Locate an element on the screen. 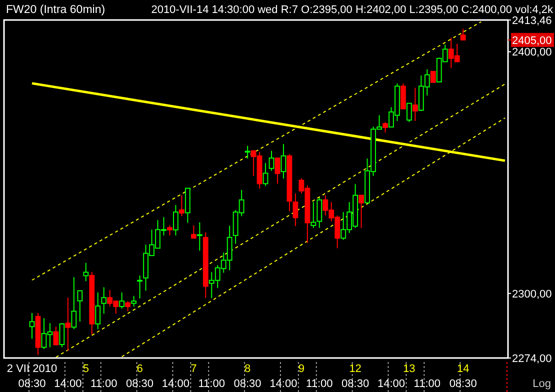 This screenshot has height=392, width=555. text: Log is located at coordinates (541, 384).